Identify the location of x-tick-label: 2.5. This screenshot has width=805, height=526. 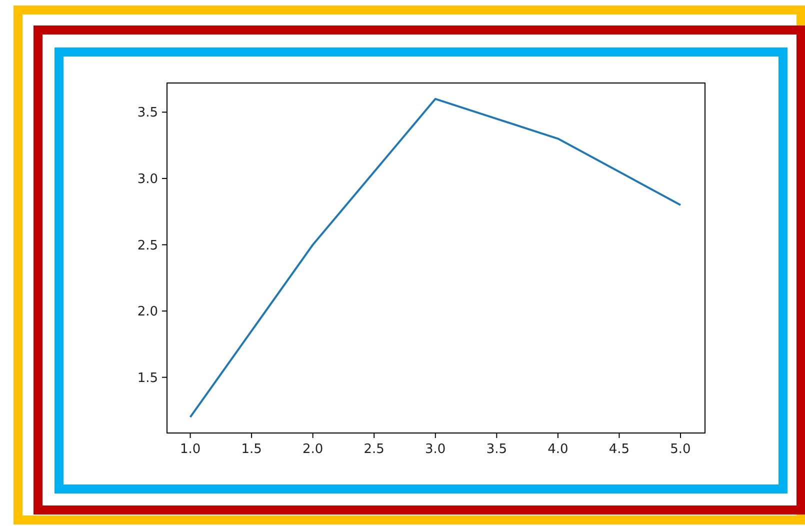
(374, 449).